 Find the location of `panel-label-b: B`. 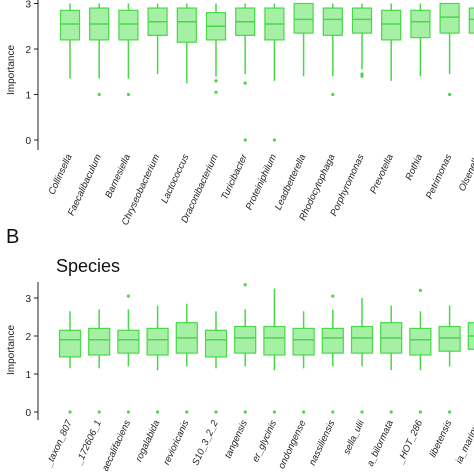

panel-label-b: B is located at coordinates (13, 237).